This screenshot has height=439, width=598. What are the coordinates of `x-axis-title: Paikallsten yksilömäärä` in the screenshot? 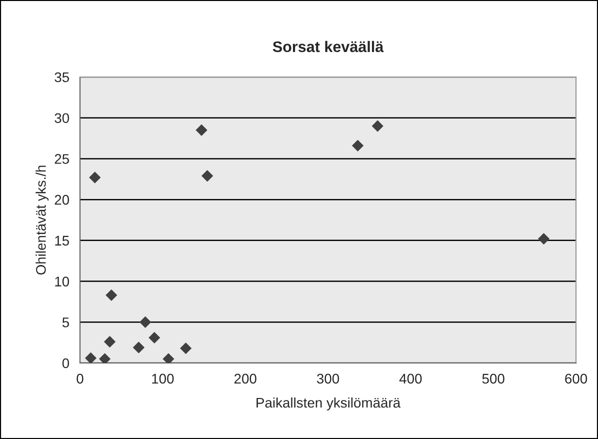 It's located at (328, 403).